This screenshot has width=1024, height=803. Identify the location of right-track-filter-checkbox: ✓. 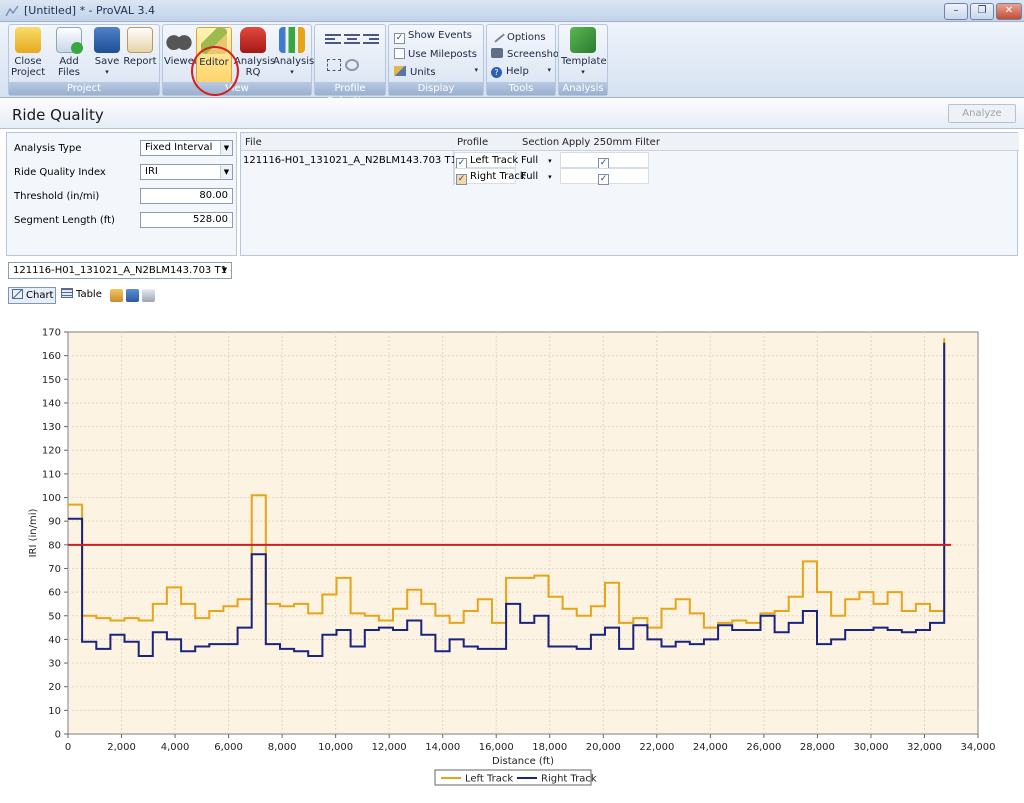
(605, 178).